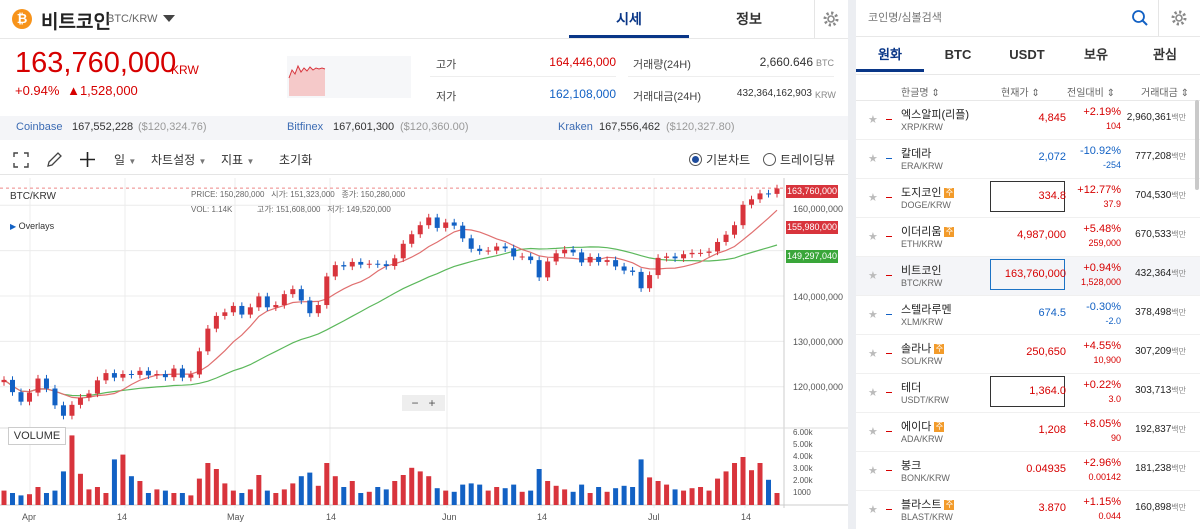 The height and width of the screenshot is (529, 1200). What do you see at coordinates (920, 93) in the screenshot?
I see `col-header-name: 한글명 ⇕` at bounding box center [920, 93].